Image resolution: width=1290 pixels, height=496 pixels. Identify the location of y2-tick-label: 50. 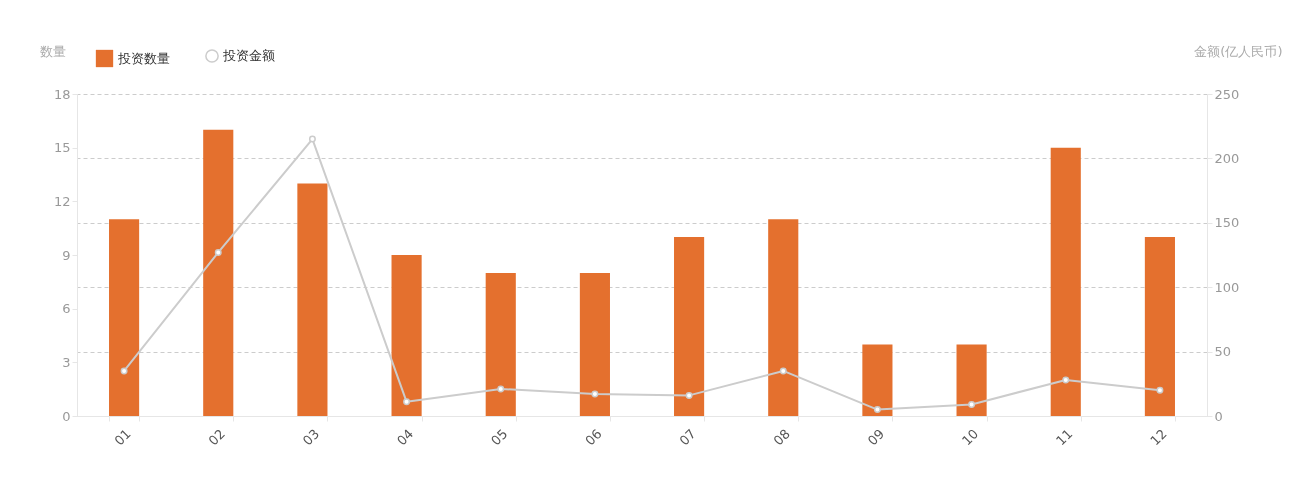
(1223, 352).